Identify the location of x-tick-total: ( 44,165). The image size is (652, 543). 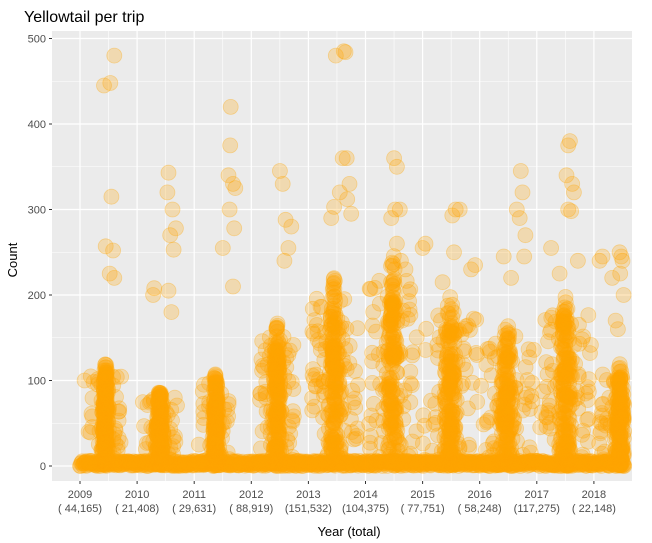
(80, 509).